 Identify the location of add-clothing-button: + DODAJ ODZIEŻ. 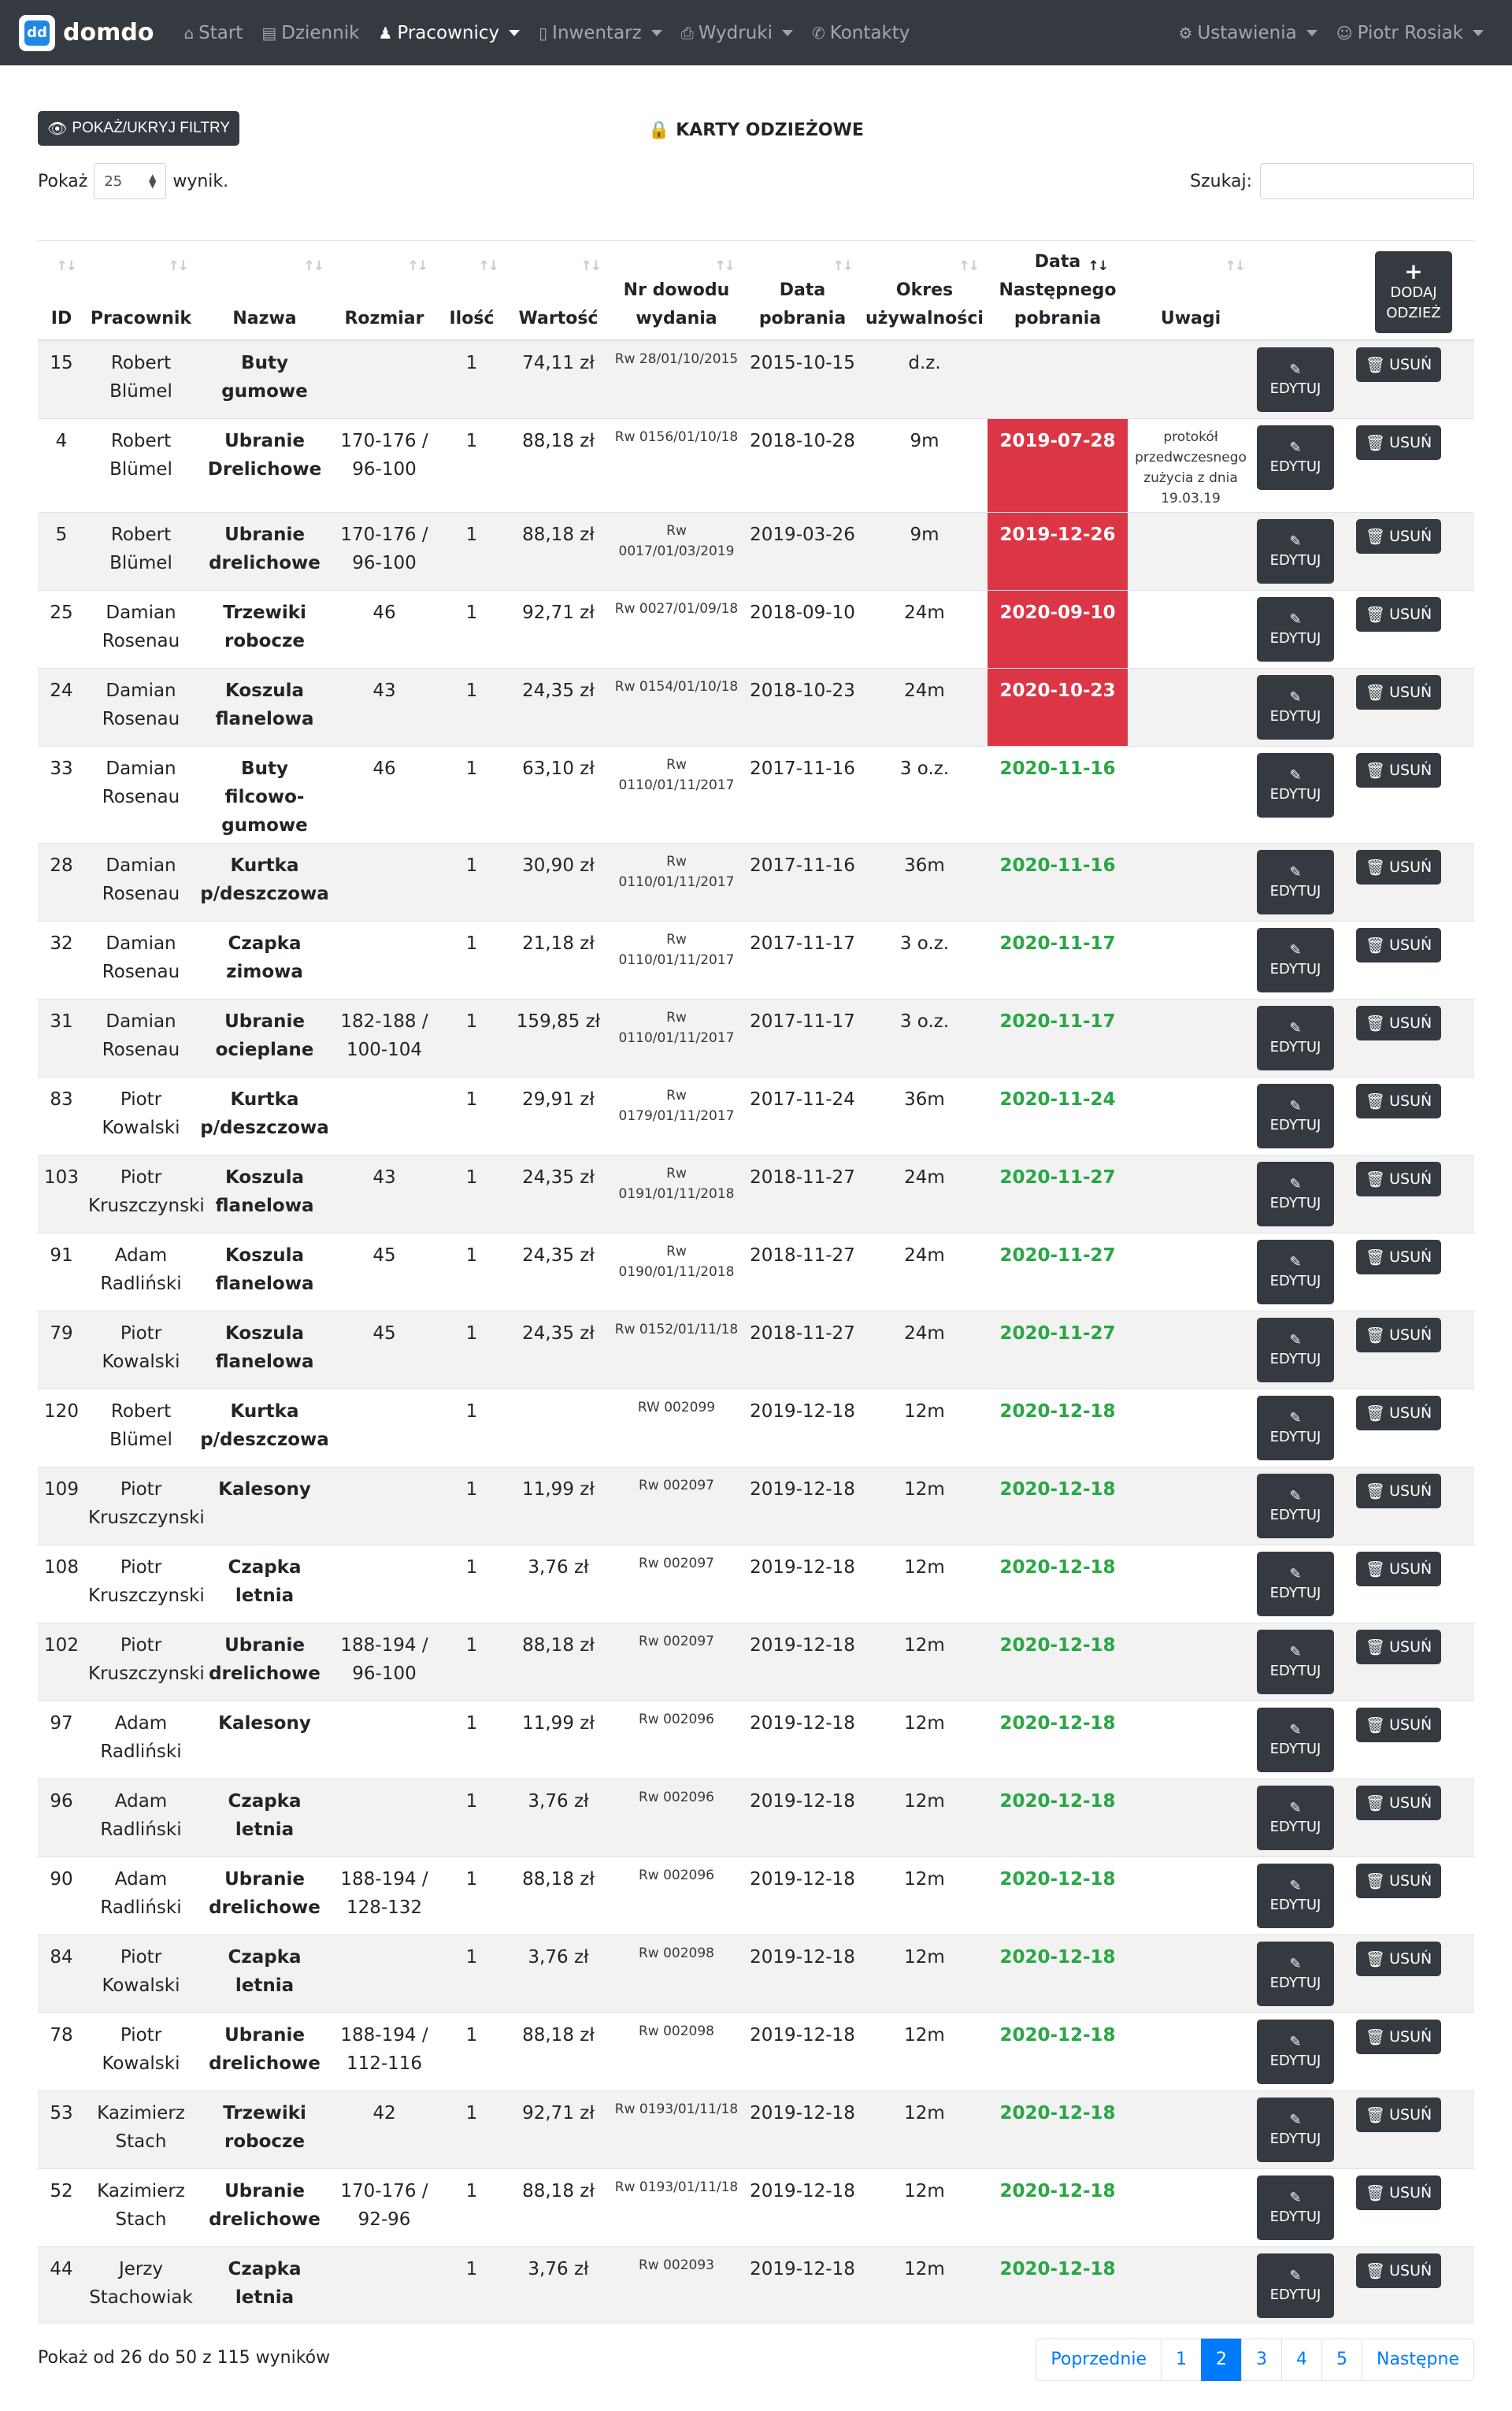
(1413, 291).